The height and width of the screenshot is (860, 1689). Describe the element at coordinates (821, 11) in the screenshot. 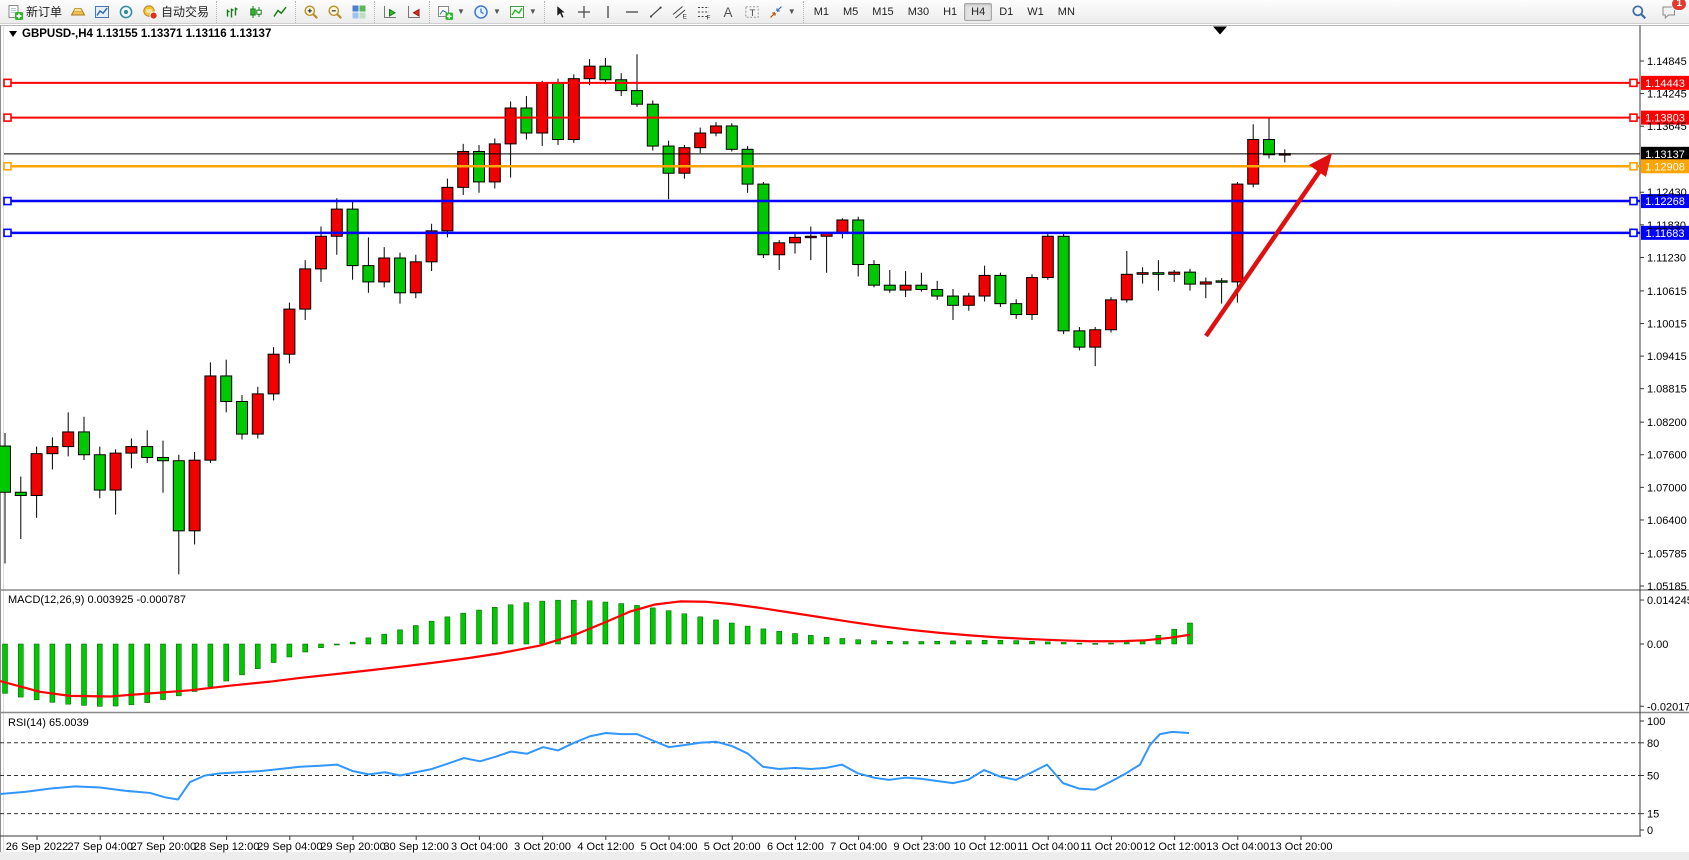

I see `timeframe-m1-button: M1` at that location.